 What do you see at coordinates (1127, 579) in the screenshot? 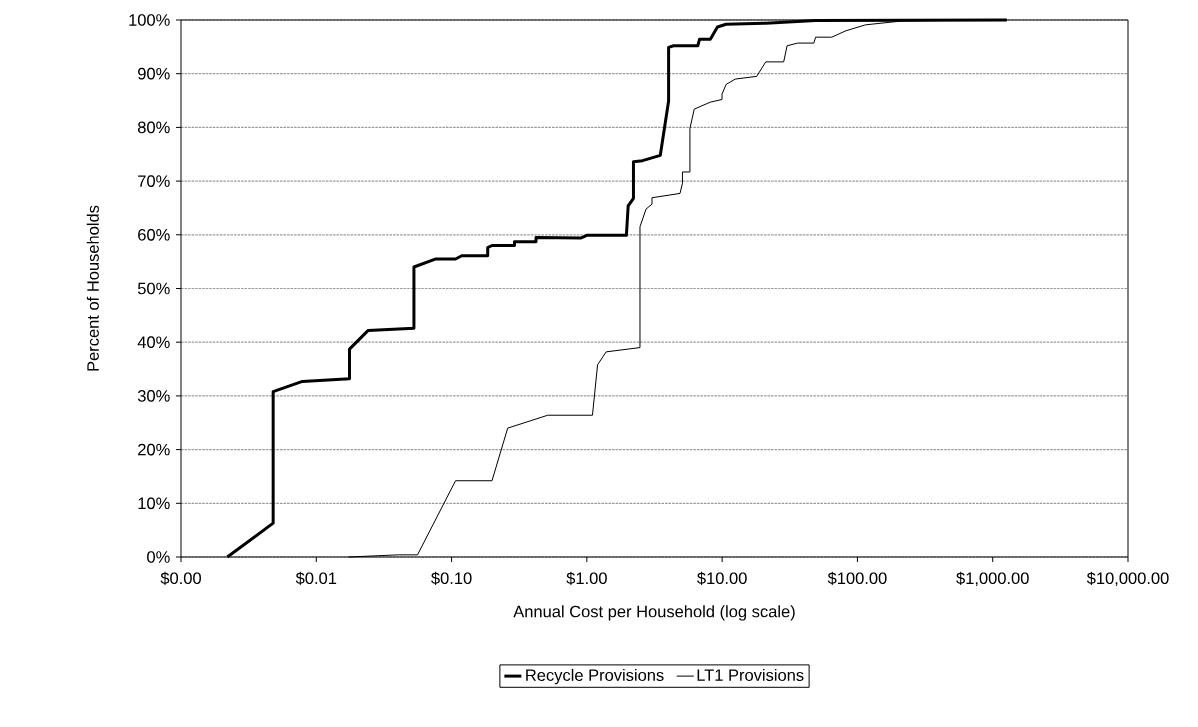
I see `x-tick-label: $10,000.00` at bounding box center [1127, 579].